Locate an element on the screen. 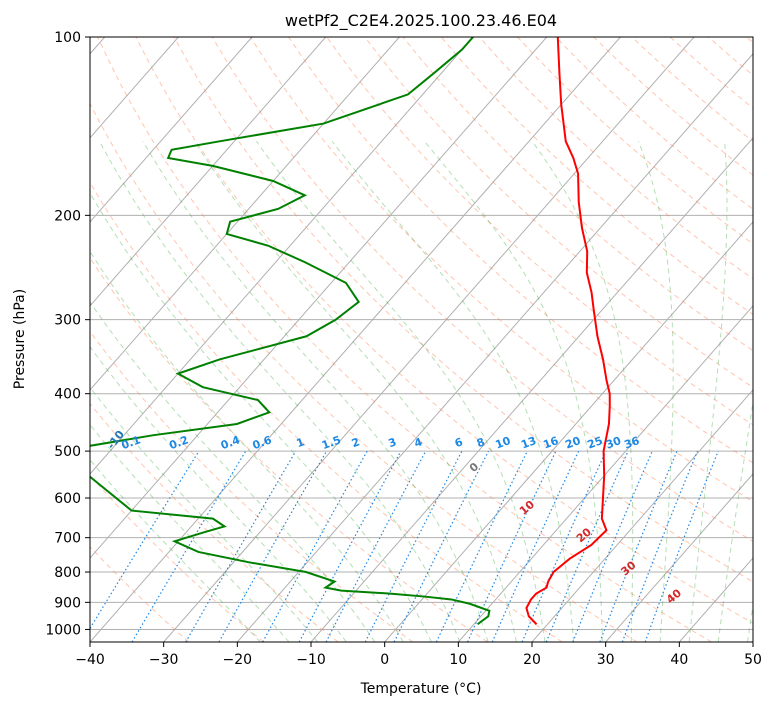  mixing-ratio-label: 20 is located at coordinates (573, 443).